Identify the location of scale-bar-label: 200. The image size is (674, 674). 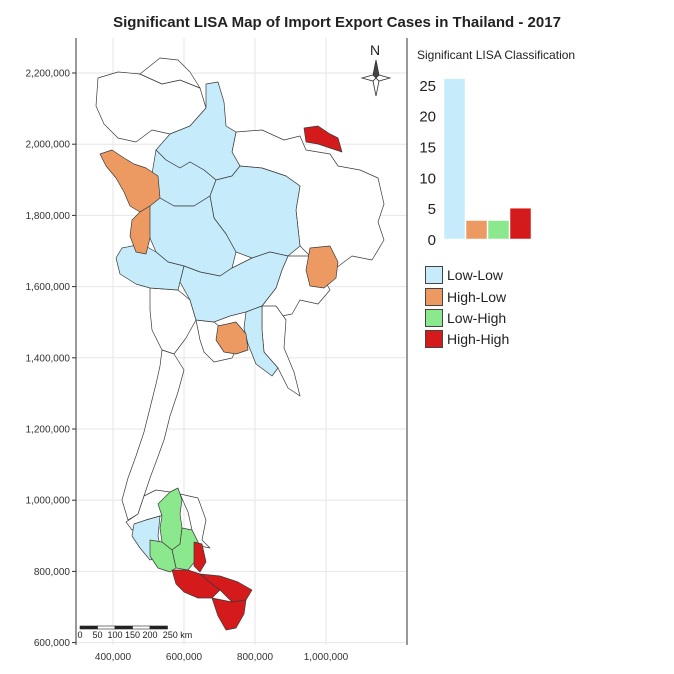
(149, 635).